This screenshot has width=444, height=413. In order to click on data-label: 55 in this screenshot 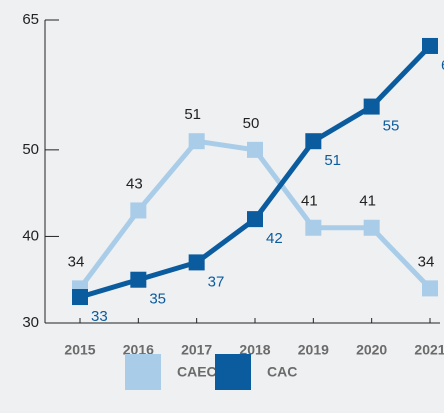, I will do `click(391, 126)`.